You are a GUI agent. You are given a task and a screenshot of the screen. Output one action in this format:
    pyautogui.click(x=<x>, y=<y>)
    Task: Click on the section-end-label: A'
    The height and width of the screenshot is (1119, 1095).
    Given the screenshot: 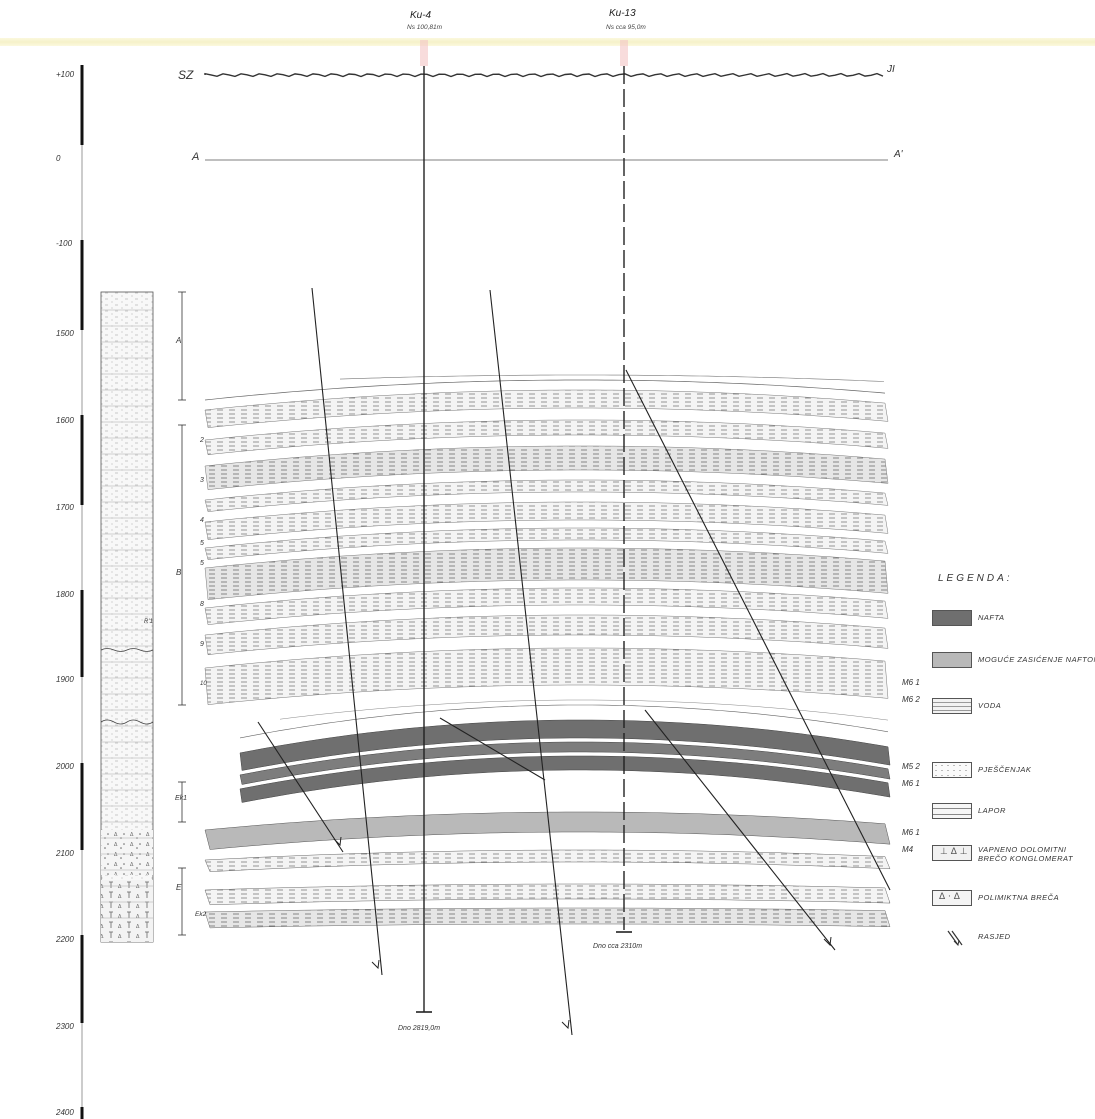 What is the action you would take?
    pyautogui.click(x=898, y=154)
    